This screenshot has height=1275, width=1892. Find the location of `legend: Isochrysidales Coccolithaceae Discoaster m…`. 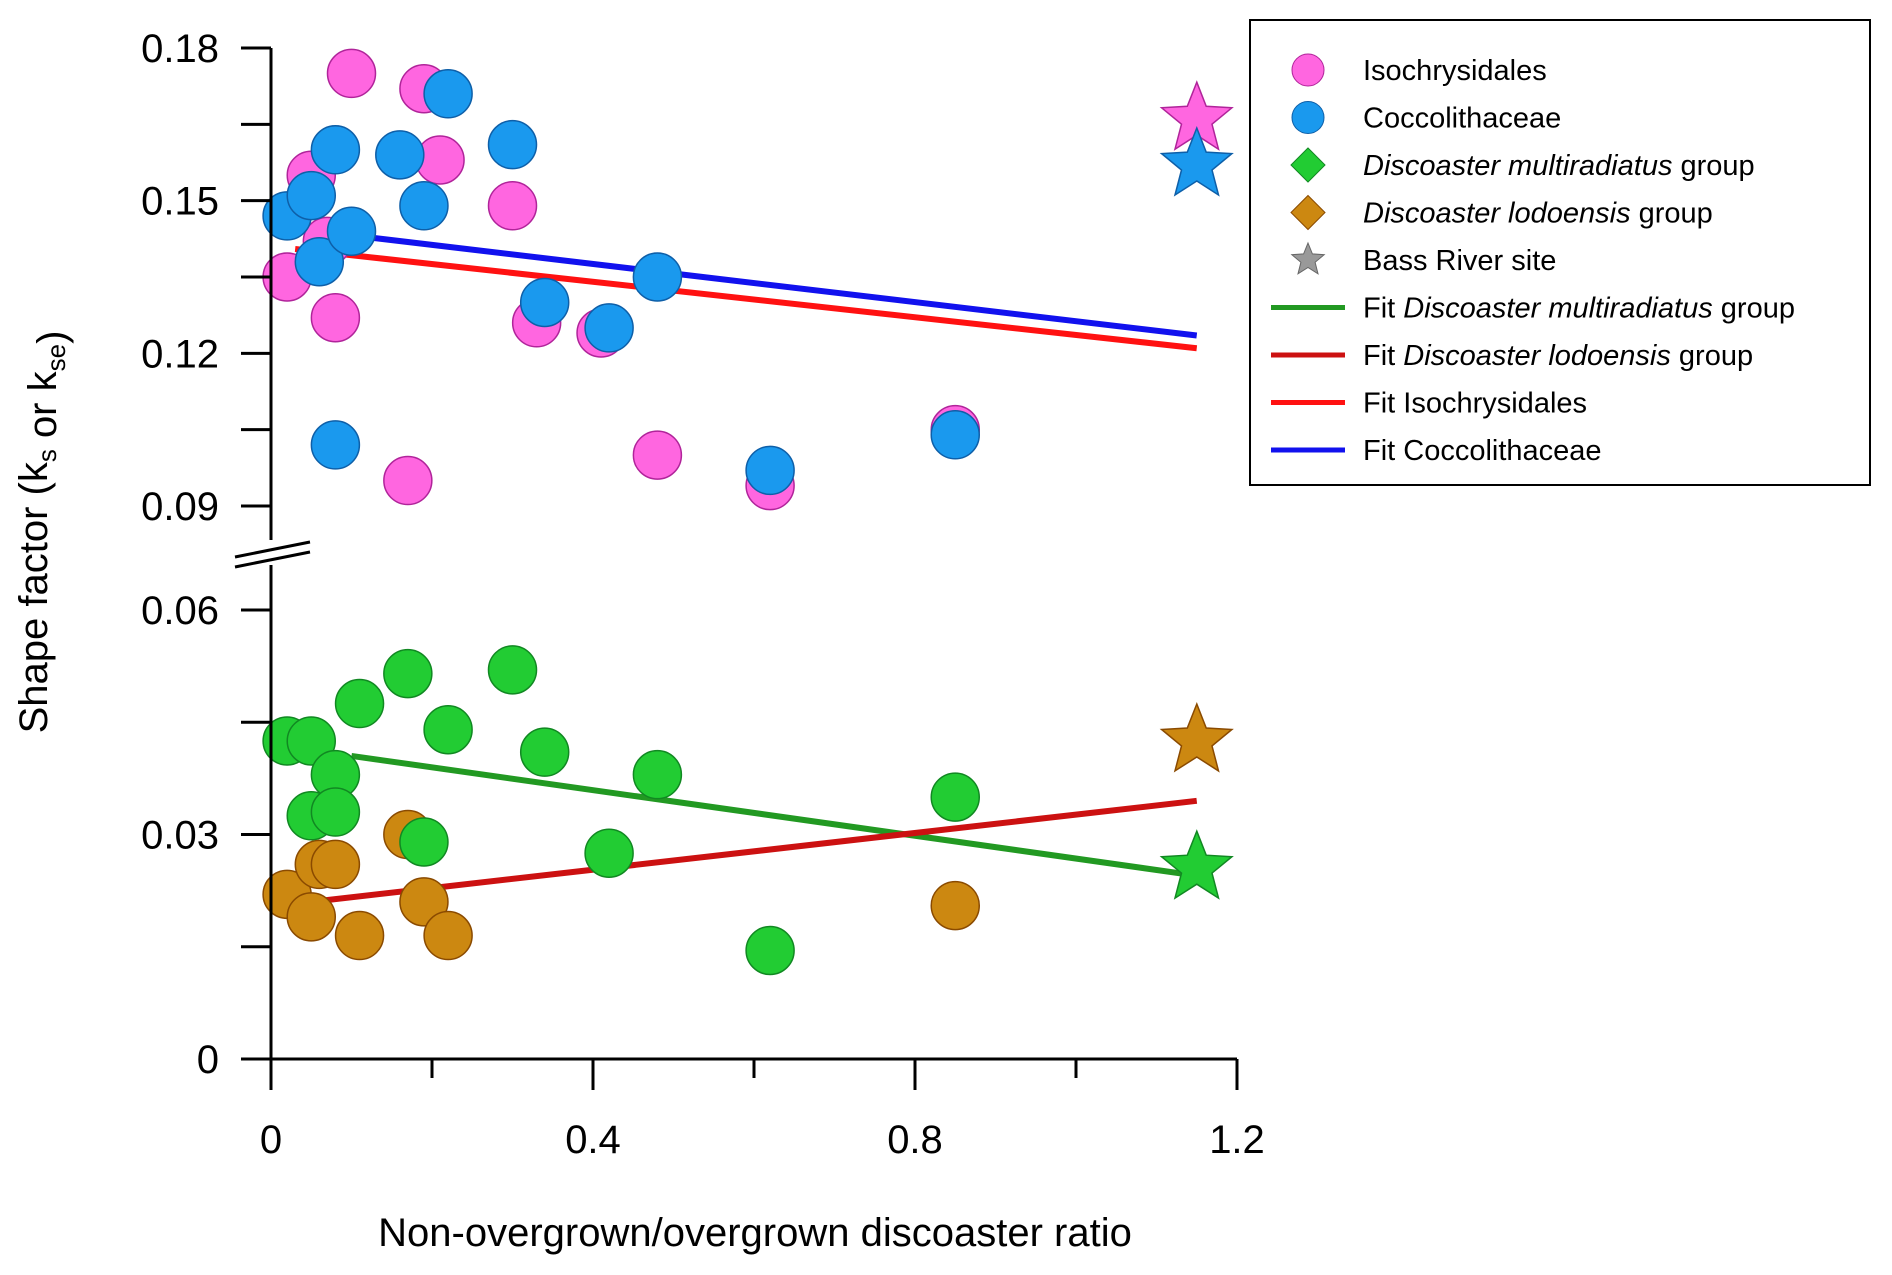

legend: Isochrysidales Coccolithaceae Discoaster m… is located at coordinates (1560, 252).